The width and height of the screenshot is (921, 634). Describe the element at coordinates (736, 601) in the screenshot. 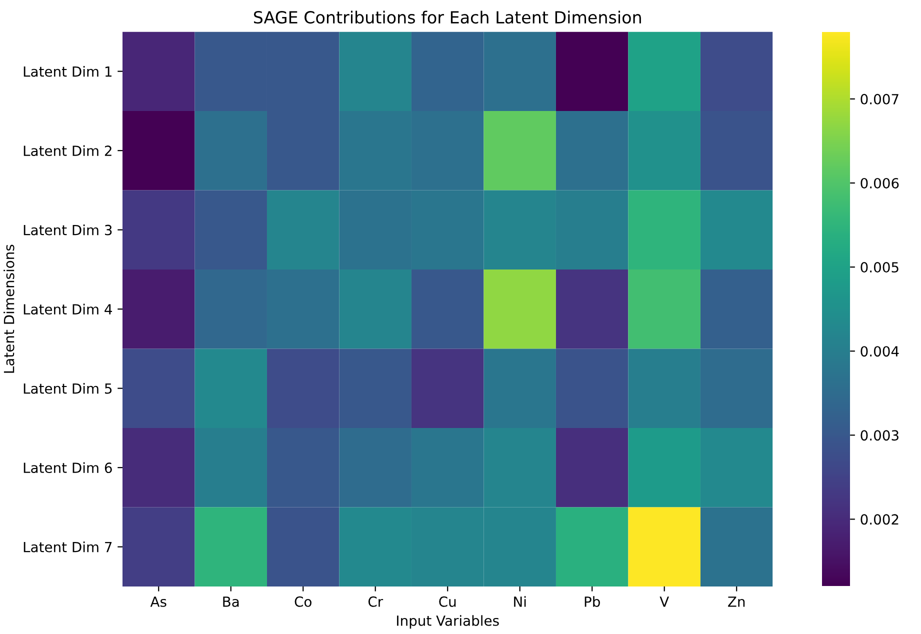

I see `x-tick-label: Zn` at that location.